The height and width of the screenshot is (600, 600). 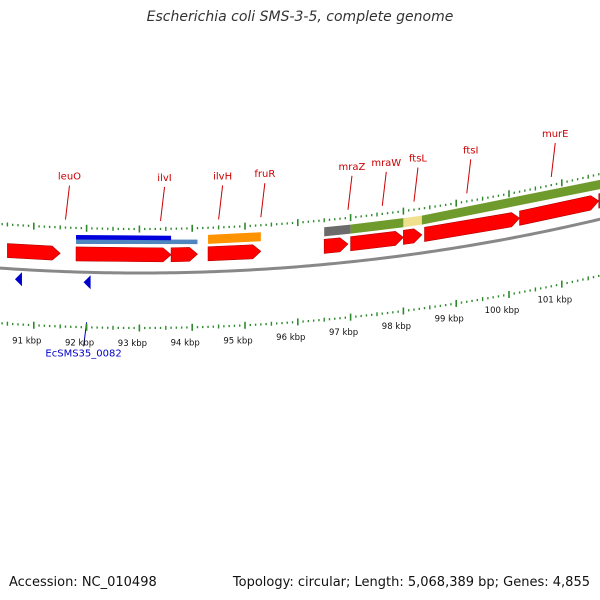 What do you see at coordinates (502, 311) in the screenshot?
I see `axis-tick-label: 100 kbp` at bounding box center [502, 311].